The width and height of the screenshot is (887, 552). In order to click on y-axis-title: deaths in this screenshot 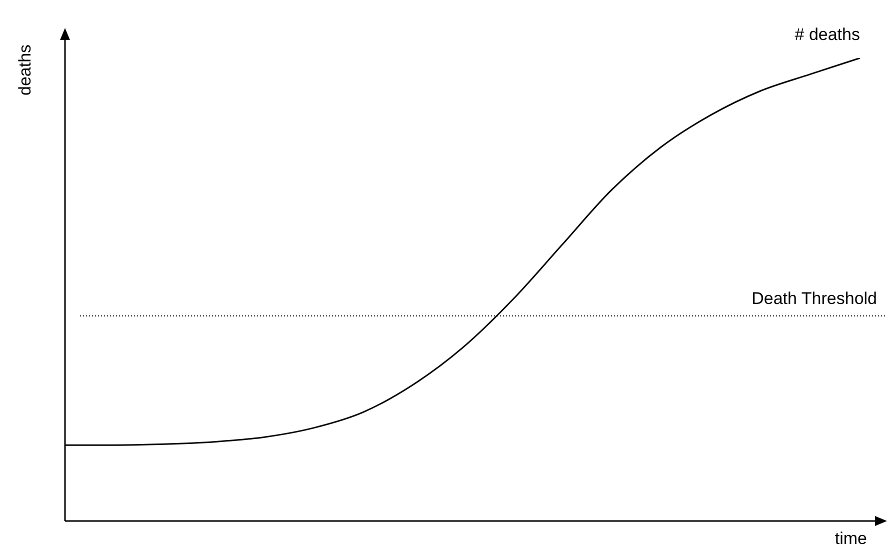, I will do `click(25, 70)`.